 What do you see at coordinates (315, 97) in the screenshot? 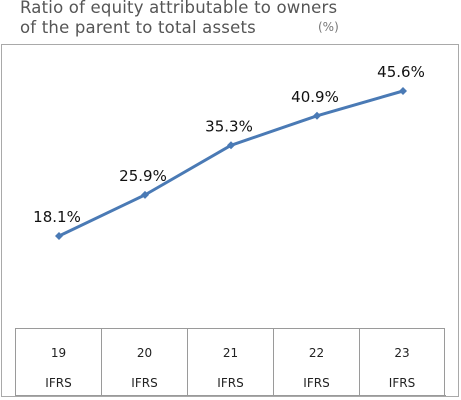
I see `data-label-22: 40.9%` at bounding box center [315, 97].